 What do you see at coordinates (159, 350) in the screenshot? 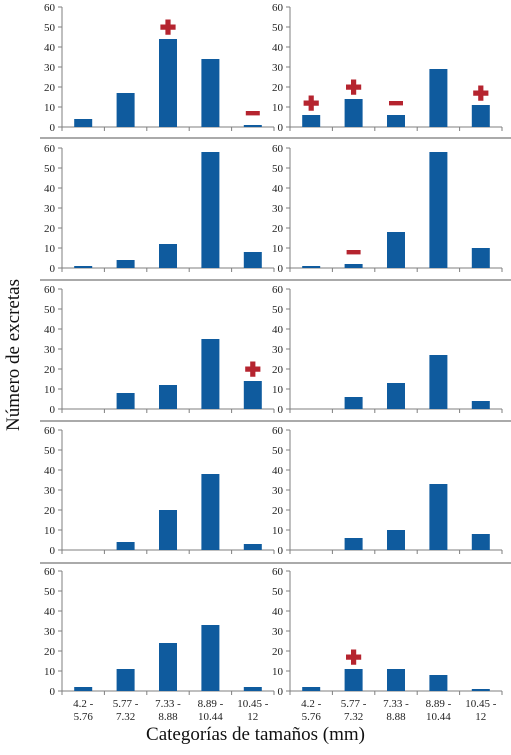
I see `panel-row3-left: 0 10 20 30 40 50 60` at bounding box center [159, 350].